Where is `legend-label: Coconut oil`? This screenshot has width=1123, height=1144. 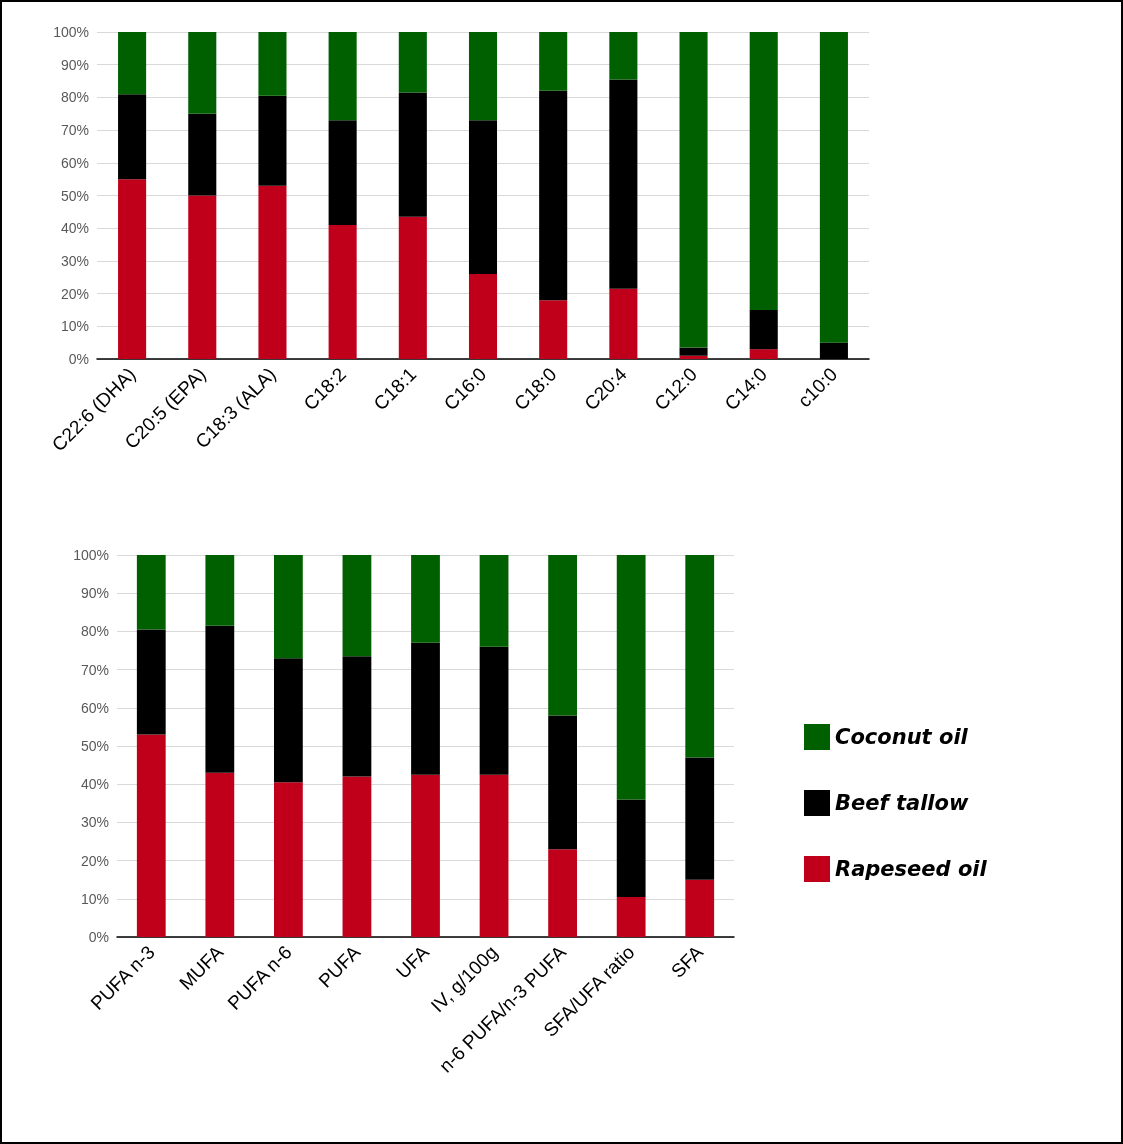
legend-label: Coconut oil is located at coordinates (902, 737).